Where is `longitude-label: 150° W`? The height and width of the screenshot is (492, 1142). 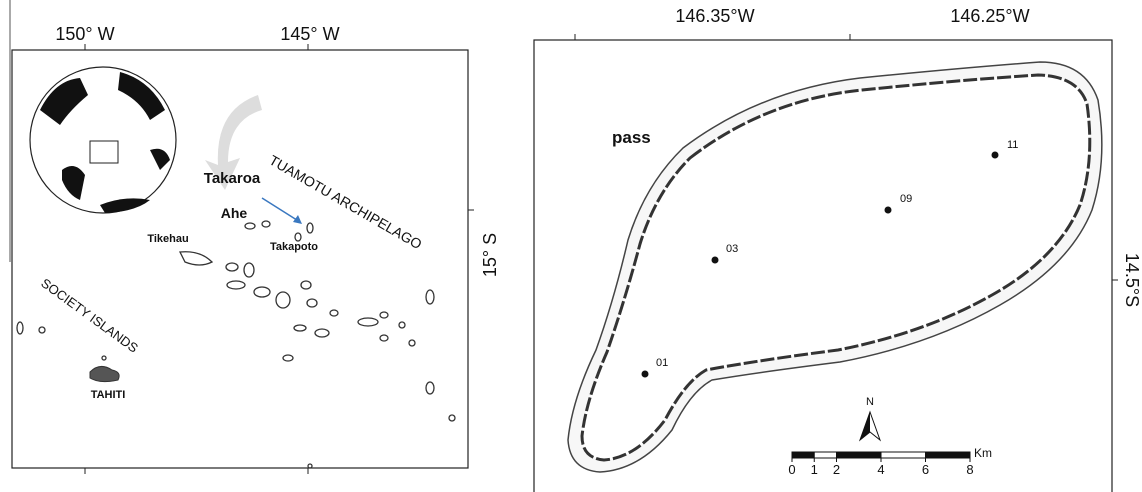 longitude-label: 150° W is located at coordinates (84, 34).